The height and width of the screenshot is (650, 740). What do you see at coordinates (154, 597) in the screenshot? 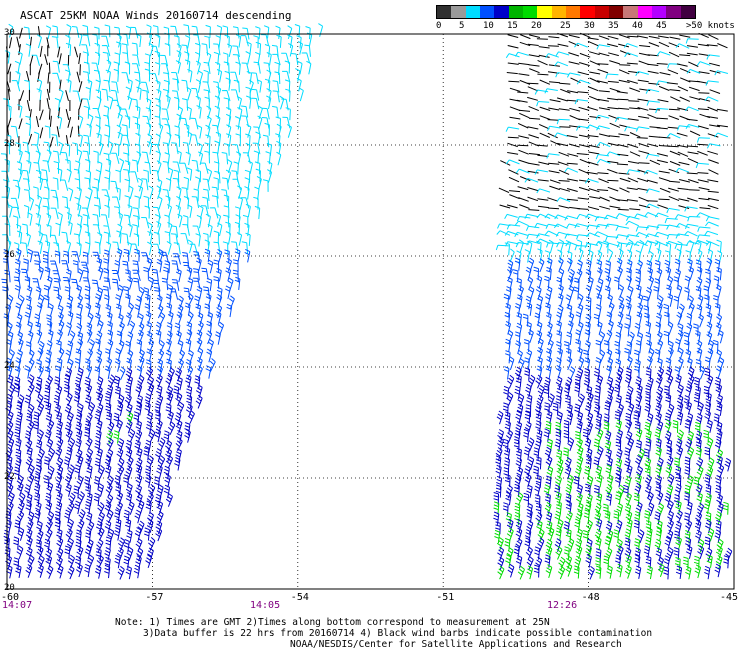
I see `longitude-label: -57` at bounding box center [154, 597].